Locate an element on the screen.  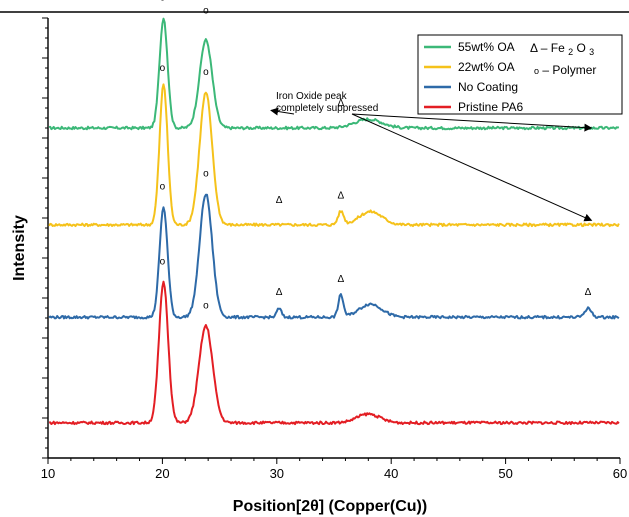
polymer-text: – Polymer is located at coordinates (569, 70).